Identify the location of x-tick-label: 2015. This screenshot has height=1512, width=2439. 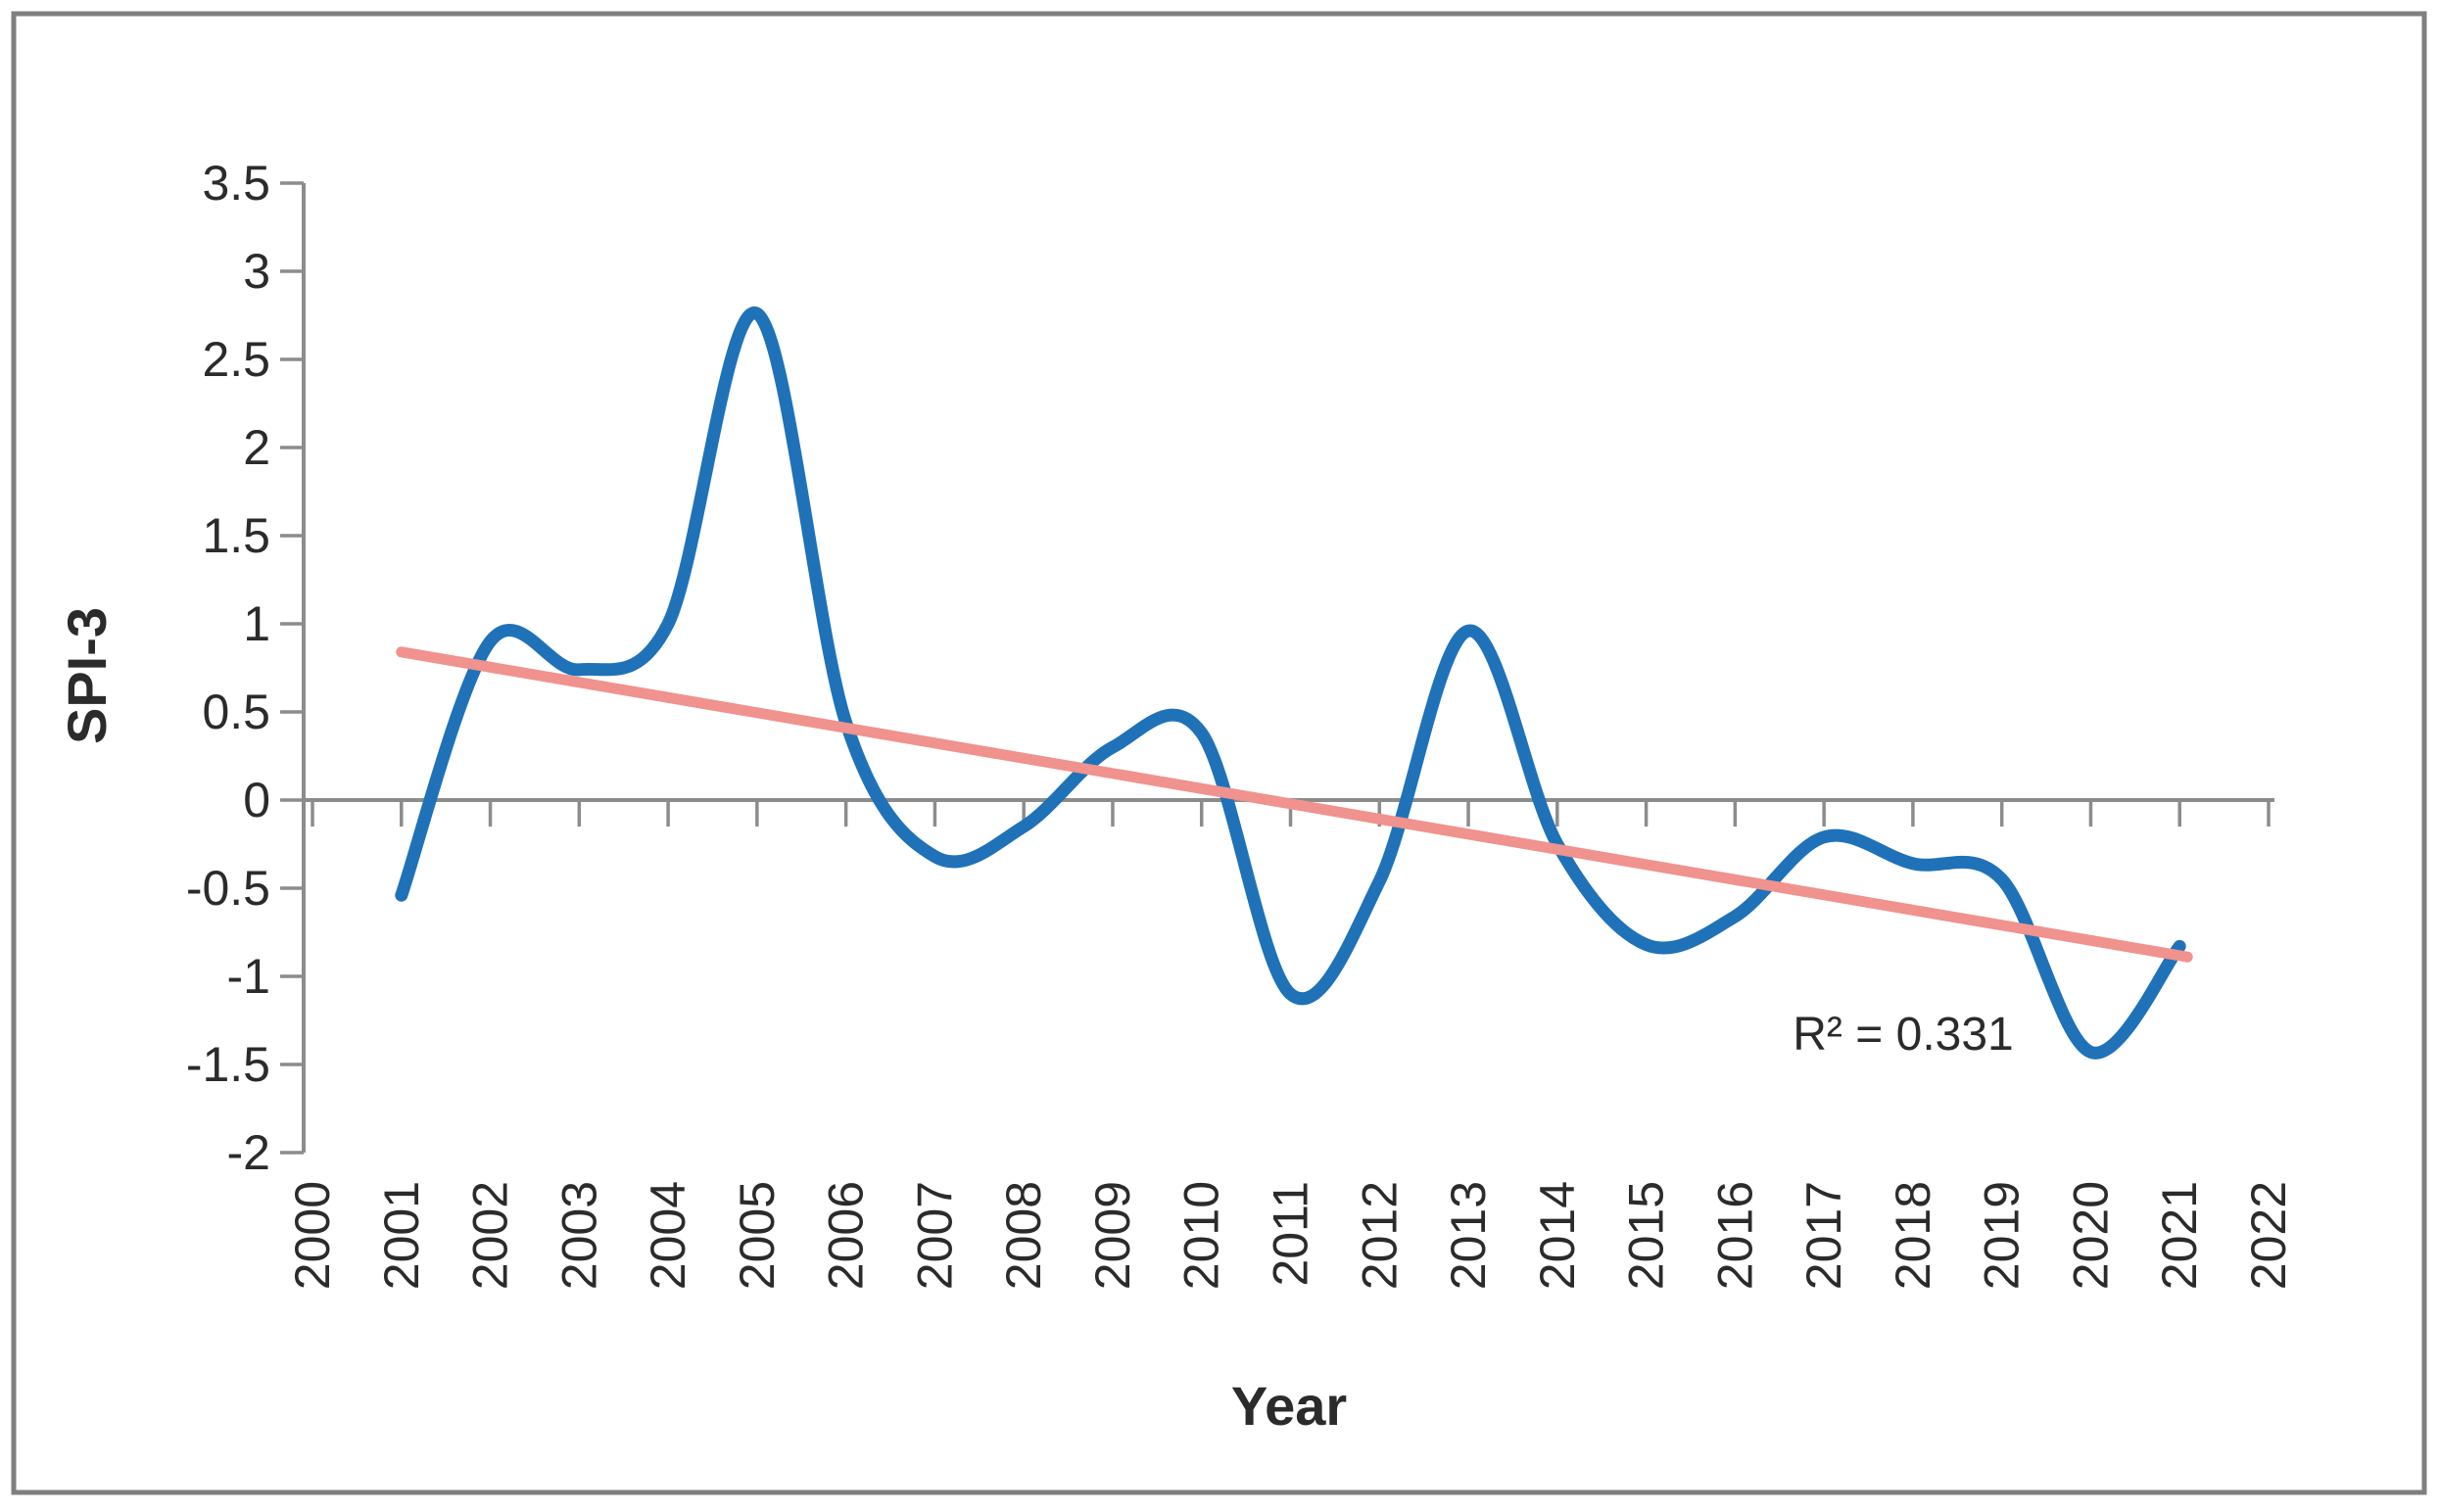
(1646, 1235).